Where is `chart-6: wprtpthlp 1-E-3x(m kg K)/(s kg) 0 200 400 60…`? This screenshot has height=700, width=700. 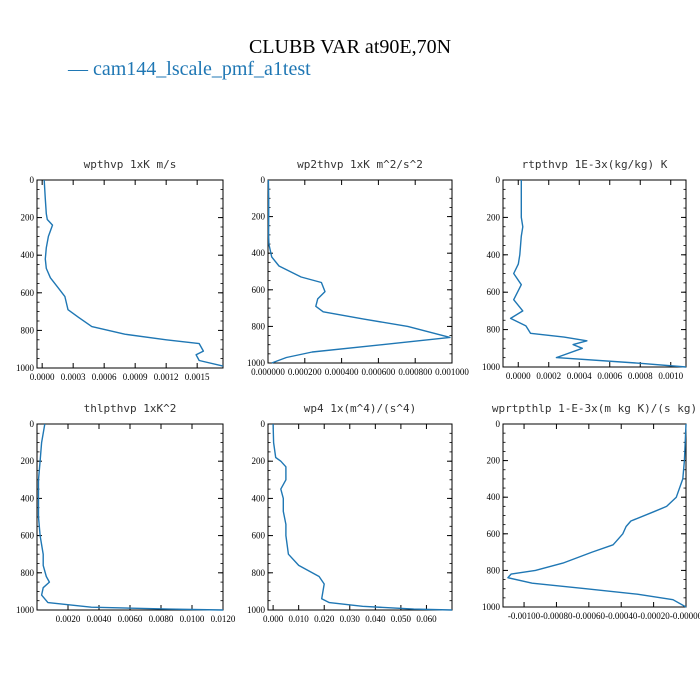
chart-6: wprtpthlp 1-E-3x(m kg K)/(s kg) 0 200 400 60… is located at coordinates (591, 511).